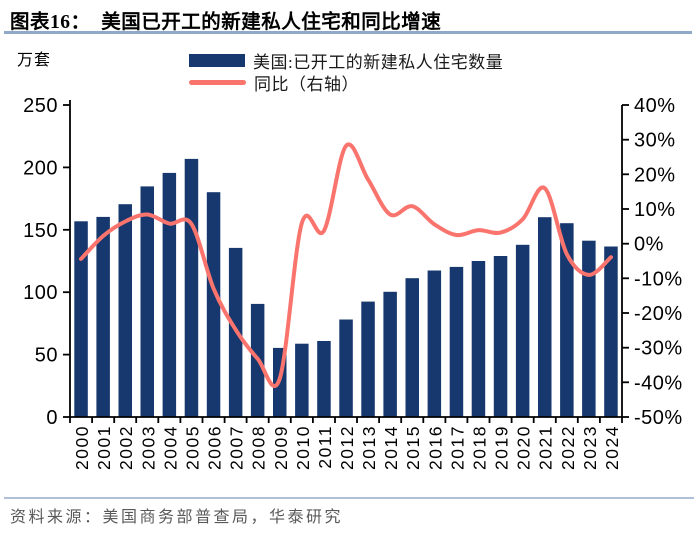  What do you see at coordinates (655, 175) in the screenshot?
I see `right-axis-tick-label: 20%` at bounding box center [655, 175].